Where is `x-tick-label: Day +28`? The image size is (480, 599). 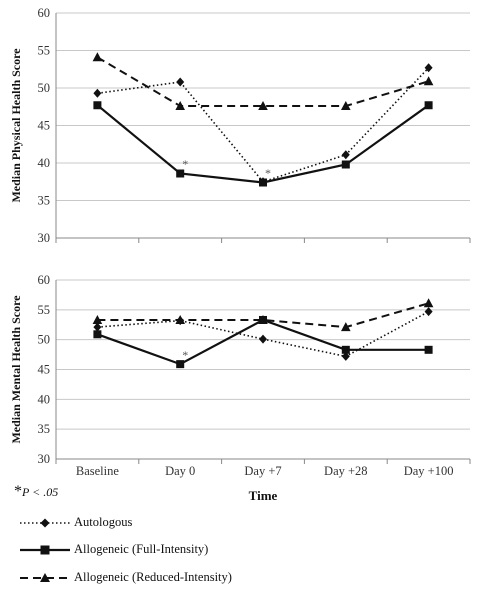
x-tick-label: Day +28 is located at coordinates (346, 471).